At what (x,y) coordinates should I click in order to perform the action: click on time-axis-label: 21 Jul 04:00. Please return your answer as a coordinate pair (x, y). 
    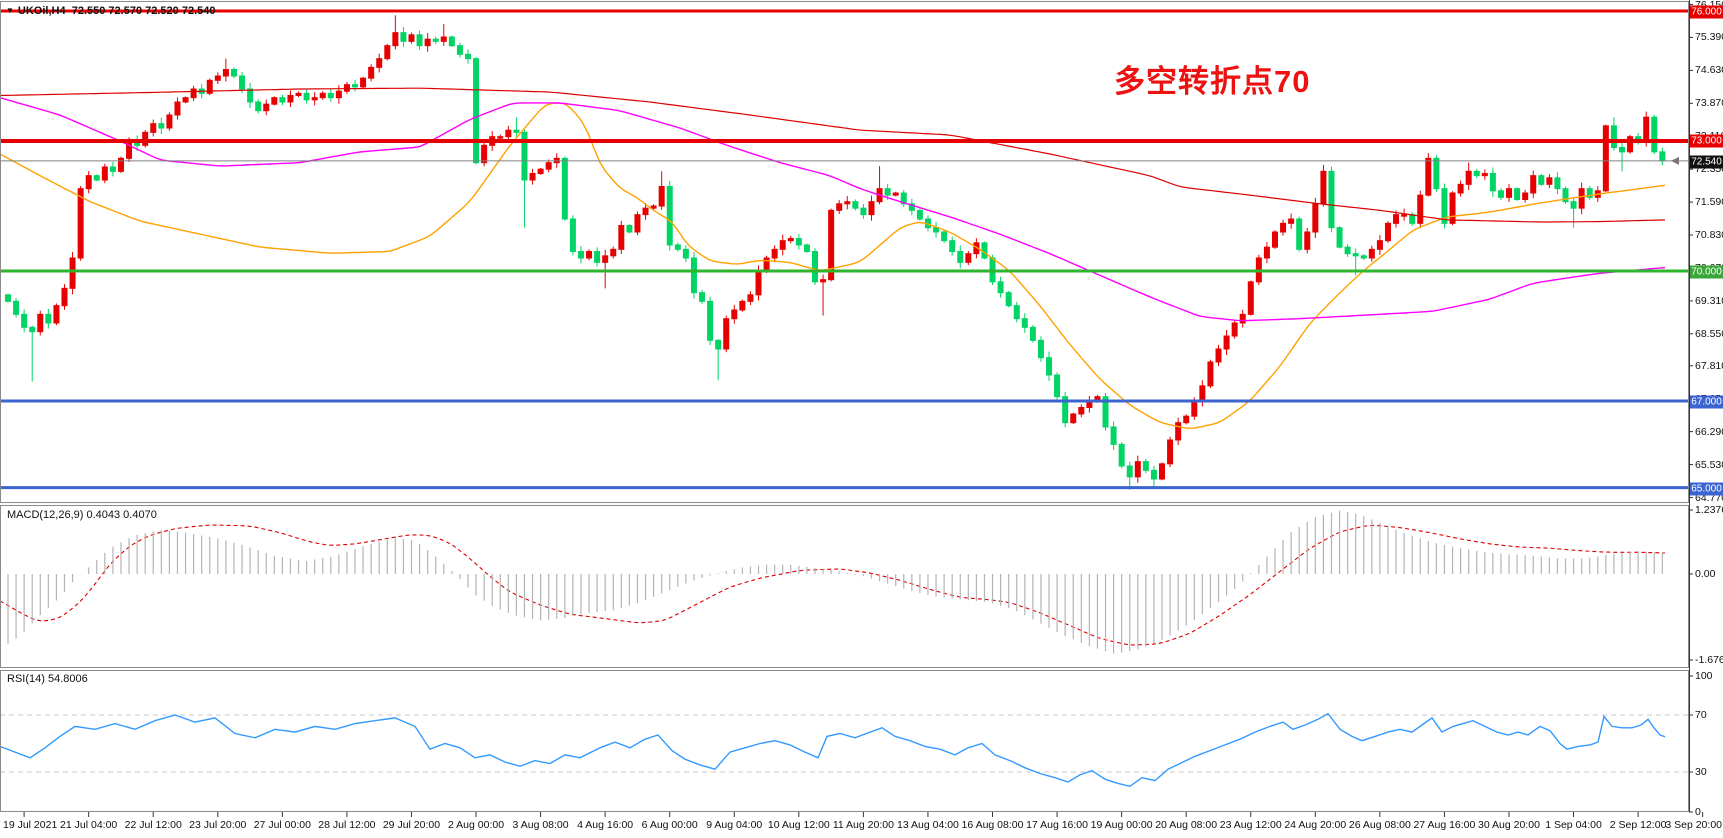
    Looking at the image, I should click on (89, 825).